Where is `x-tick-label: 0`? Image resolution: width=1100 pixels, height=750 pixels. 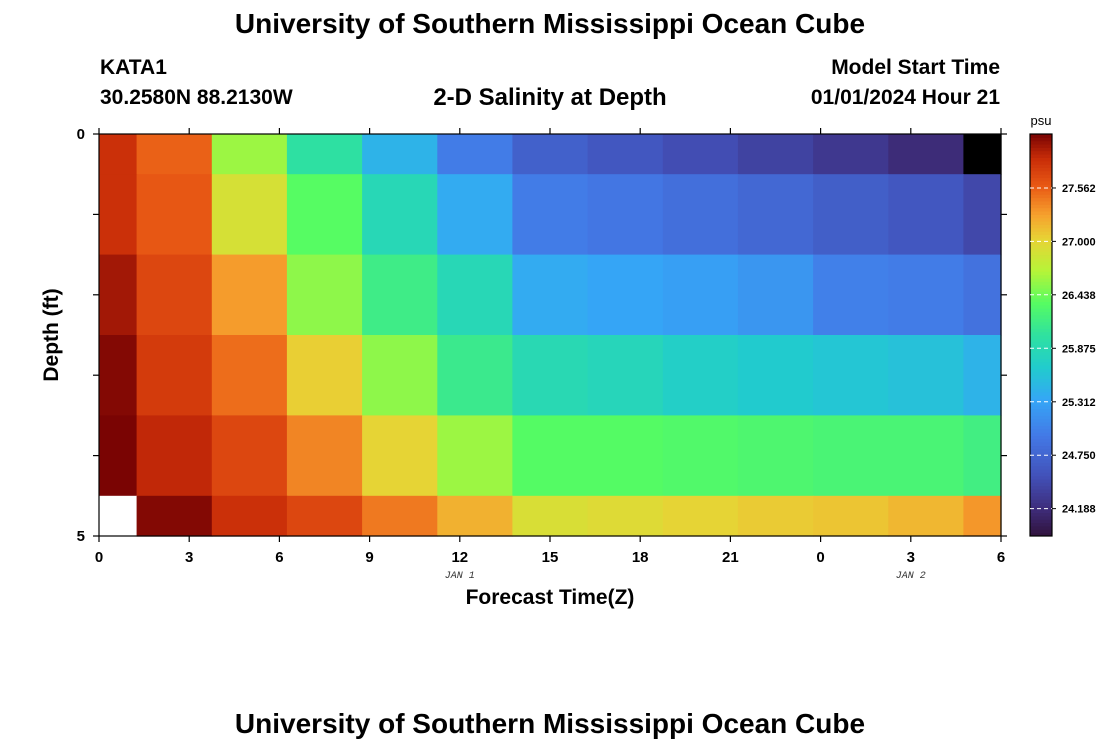 x-tick-label: 0 is located at coordinates (820, 557).